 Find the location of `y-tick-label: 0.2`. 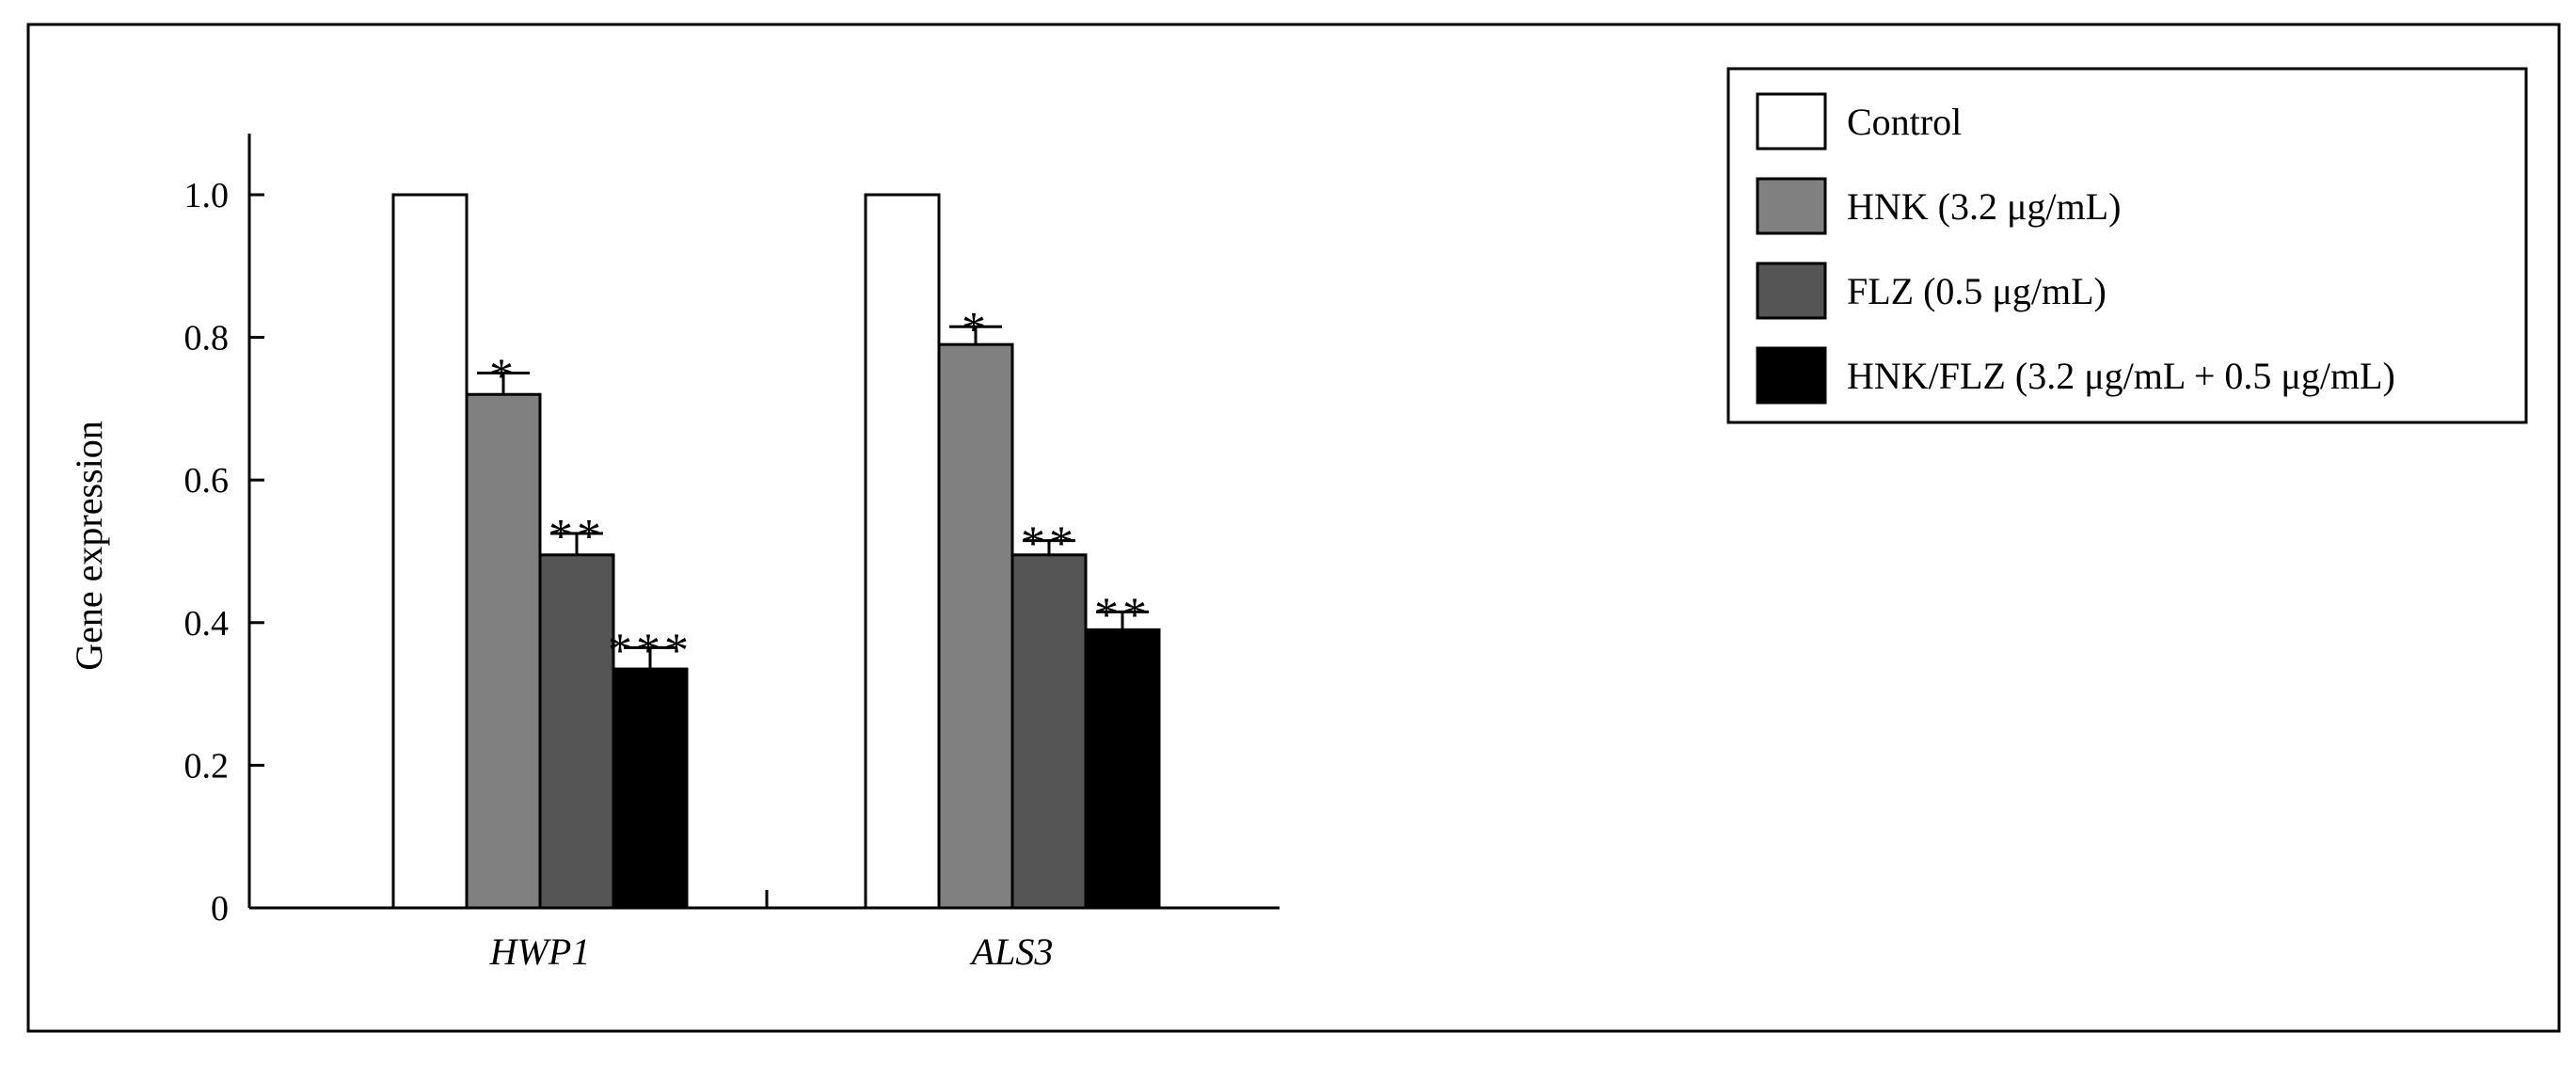

y-tick-label: 0.2 is located at coordinates (207, 766).